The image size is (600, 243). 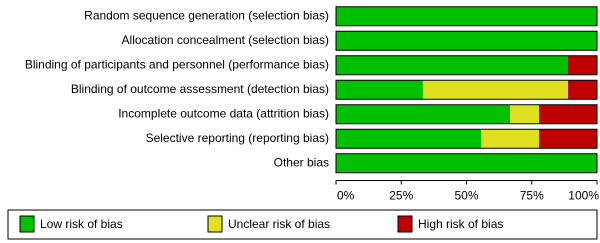 What do you see at coordinates (279, 224) in the screenshot?
I see `legend-label: Unclear risk of bias` at bounding box center [279, 224].